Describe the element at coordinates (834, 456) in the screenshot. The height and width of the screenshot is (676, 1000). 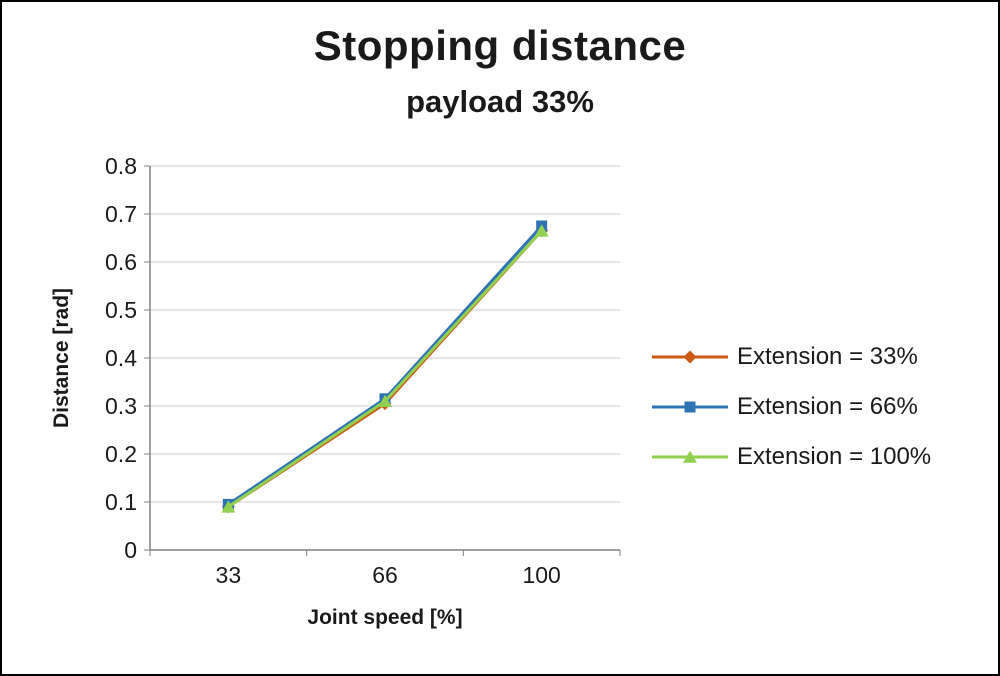
I see `legend-label-extension-100: Extension = 100%` at that location.